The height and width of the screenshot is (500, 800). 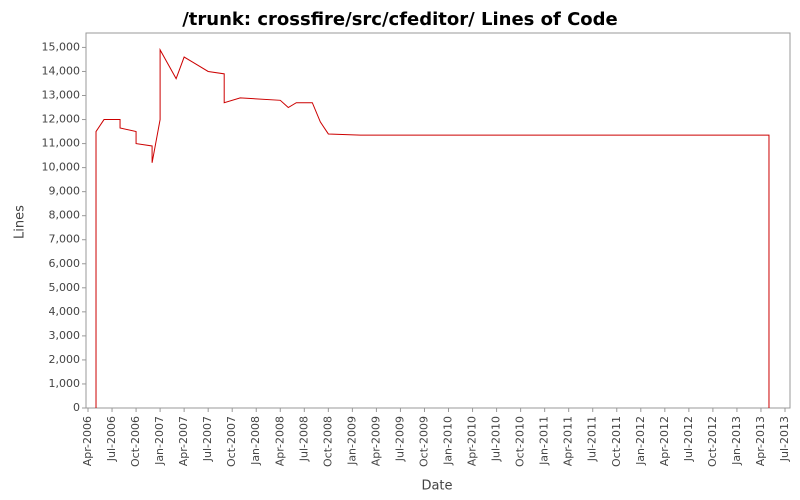 What do you see at coordinates (303, 439) in the screenshot?
I see `x-tick-label: Jul-2008` at bounding box center [303, 439].